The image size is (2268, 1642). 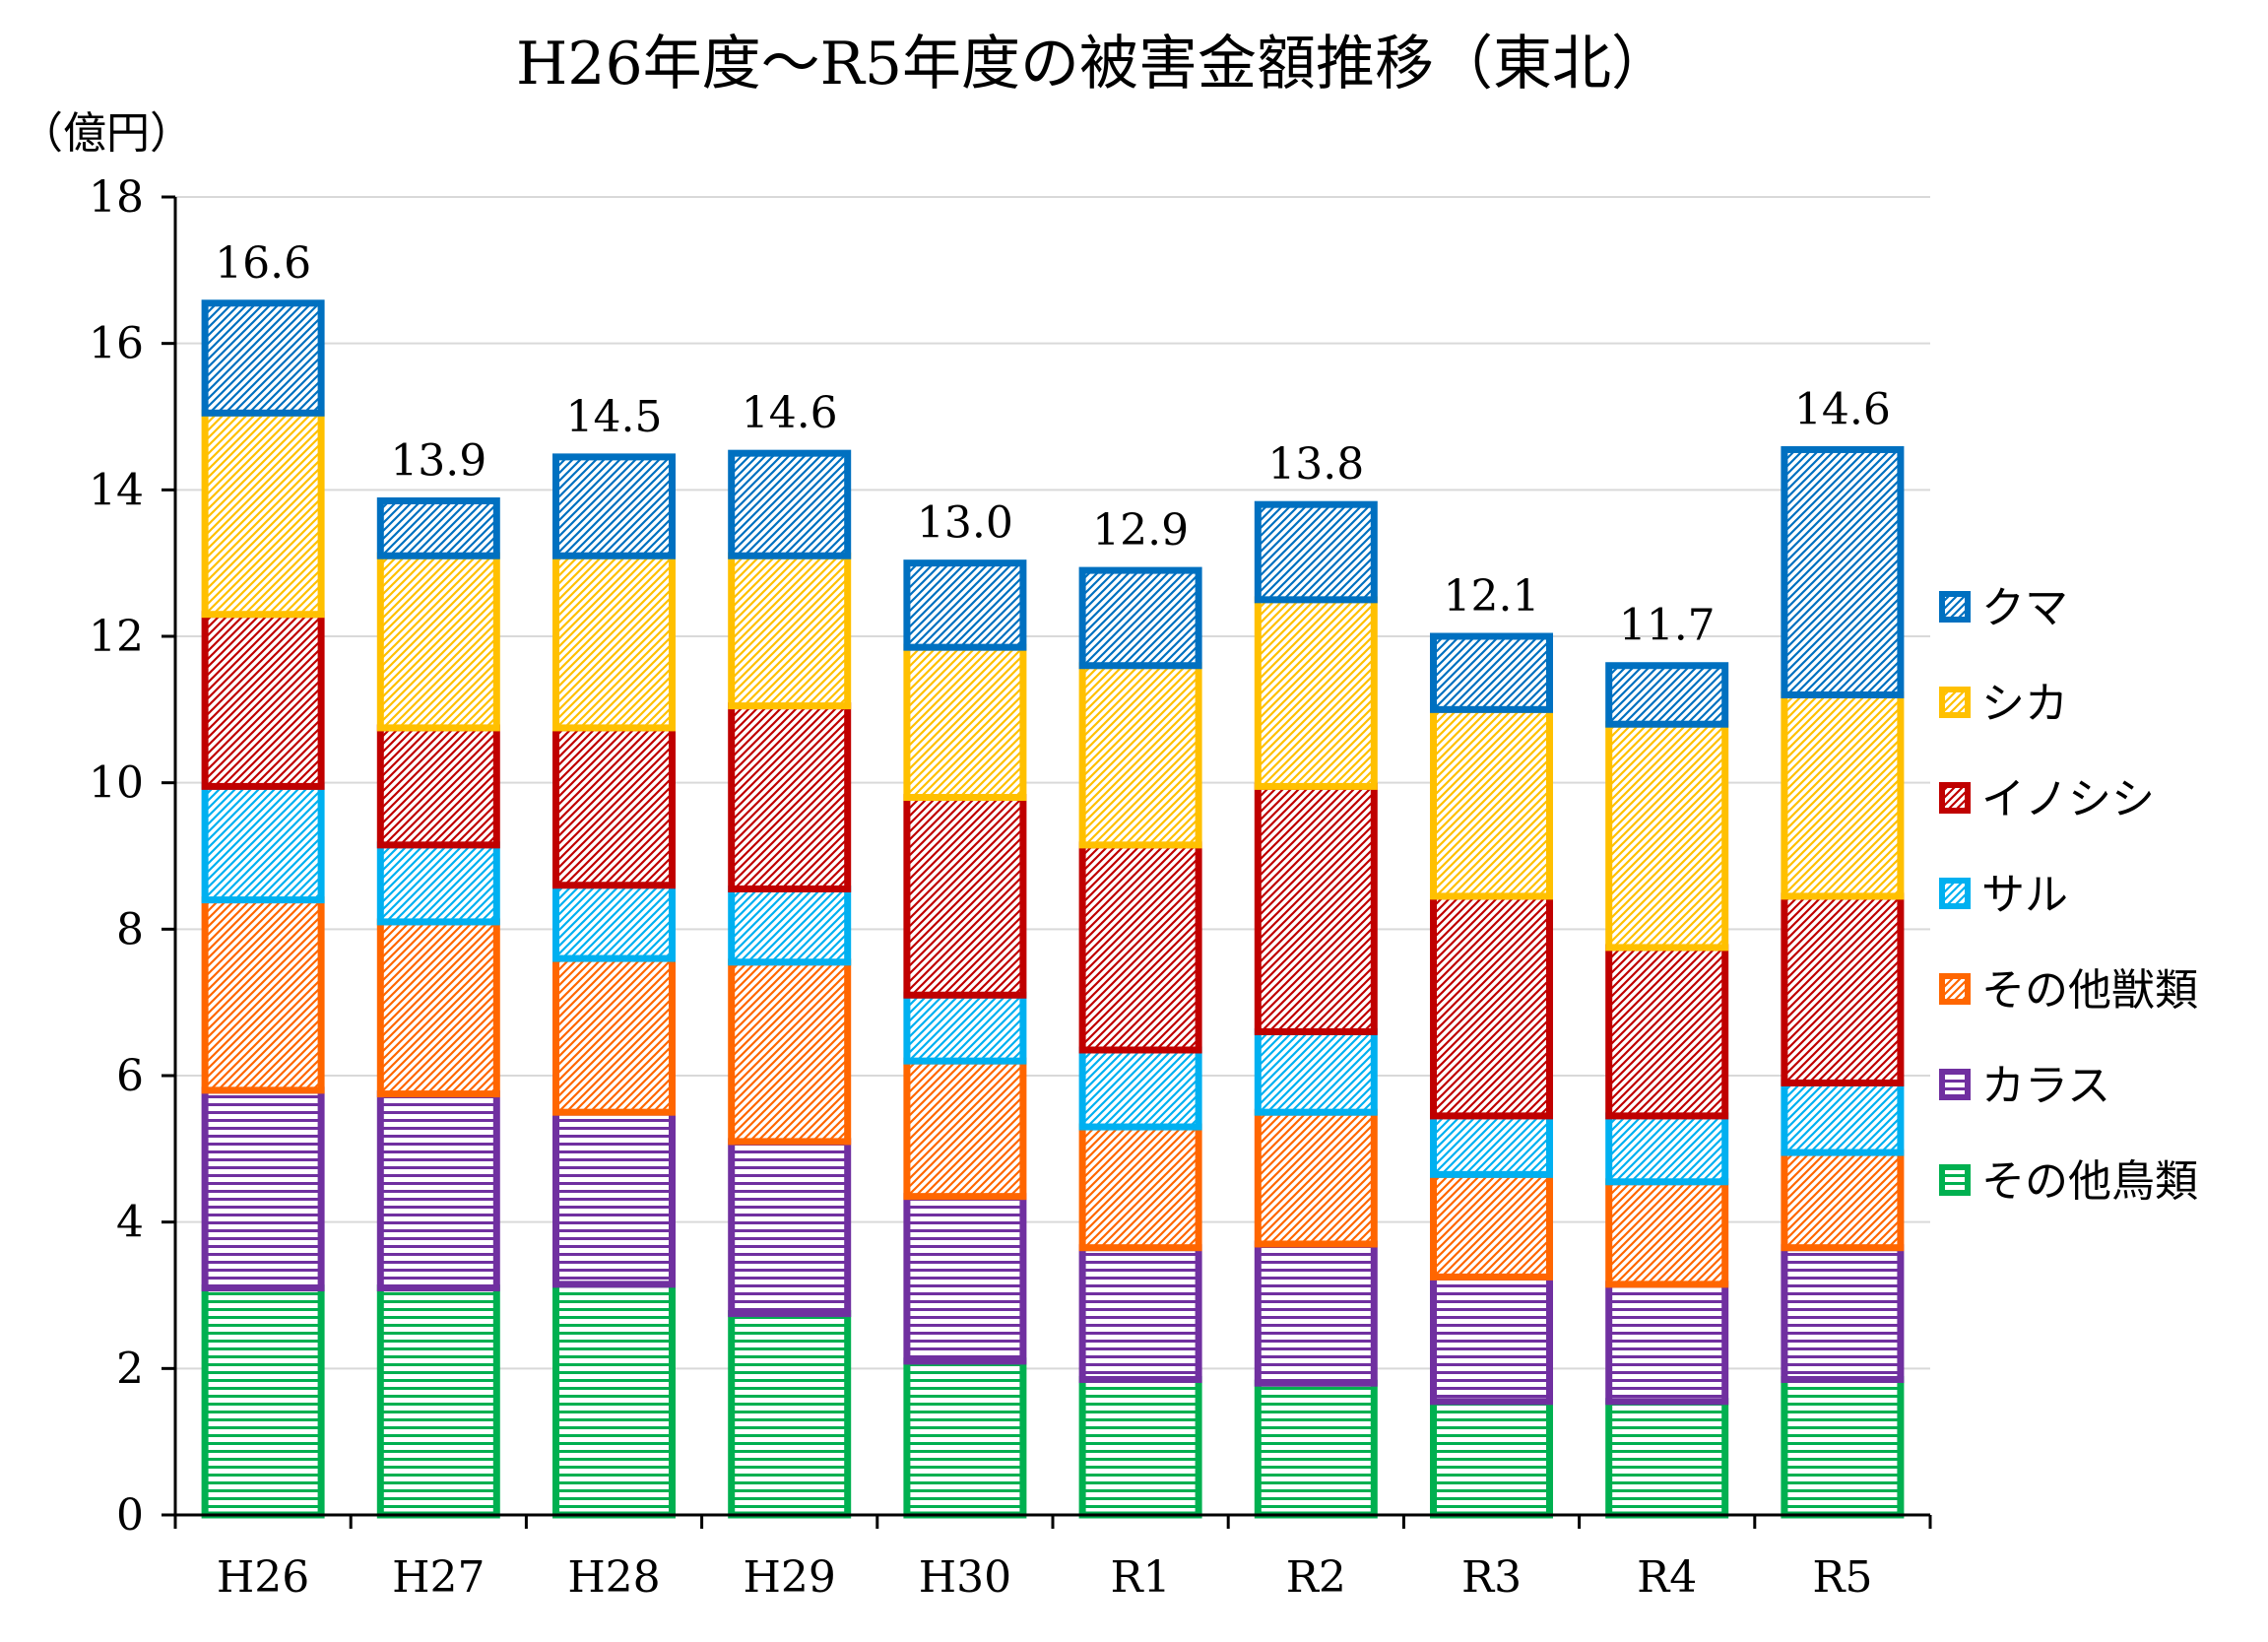 I want to click on legend-label: サル, so click(x=2025, y=895).